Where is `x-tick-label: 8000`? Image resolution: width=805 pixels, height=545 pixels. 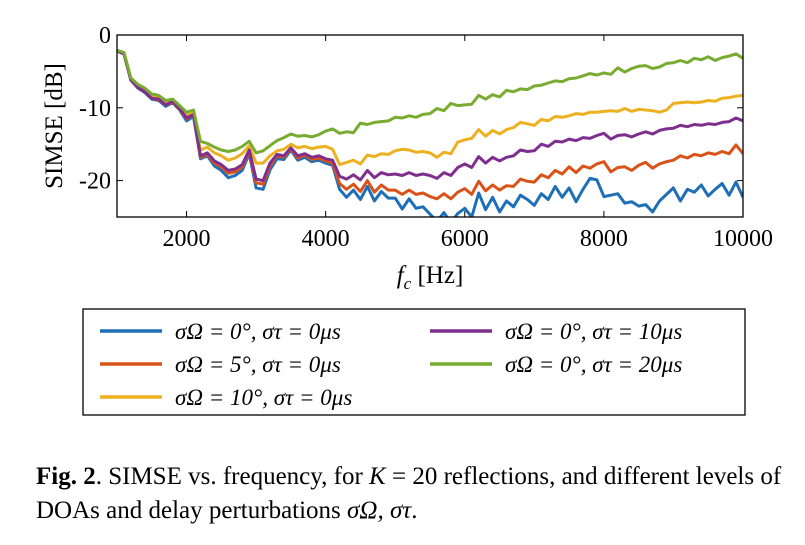
x-tick-label: 8000 is located at coordinates (604, 239).